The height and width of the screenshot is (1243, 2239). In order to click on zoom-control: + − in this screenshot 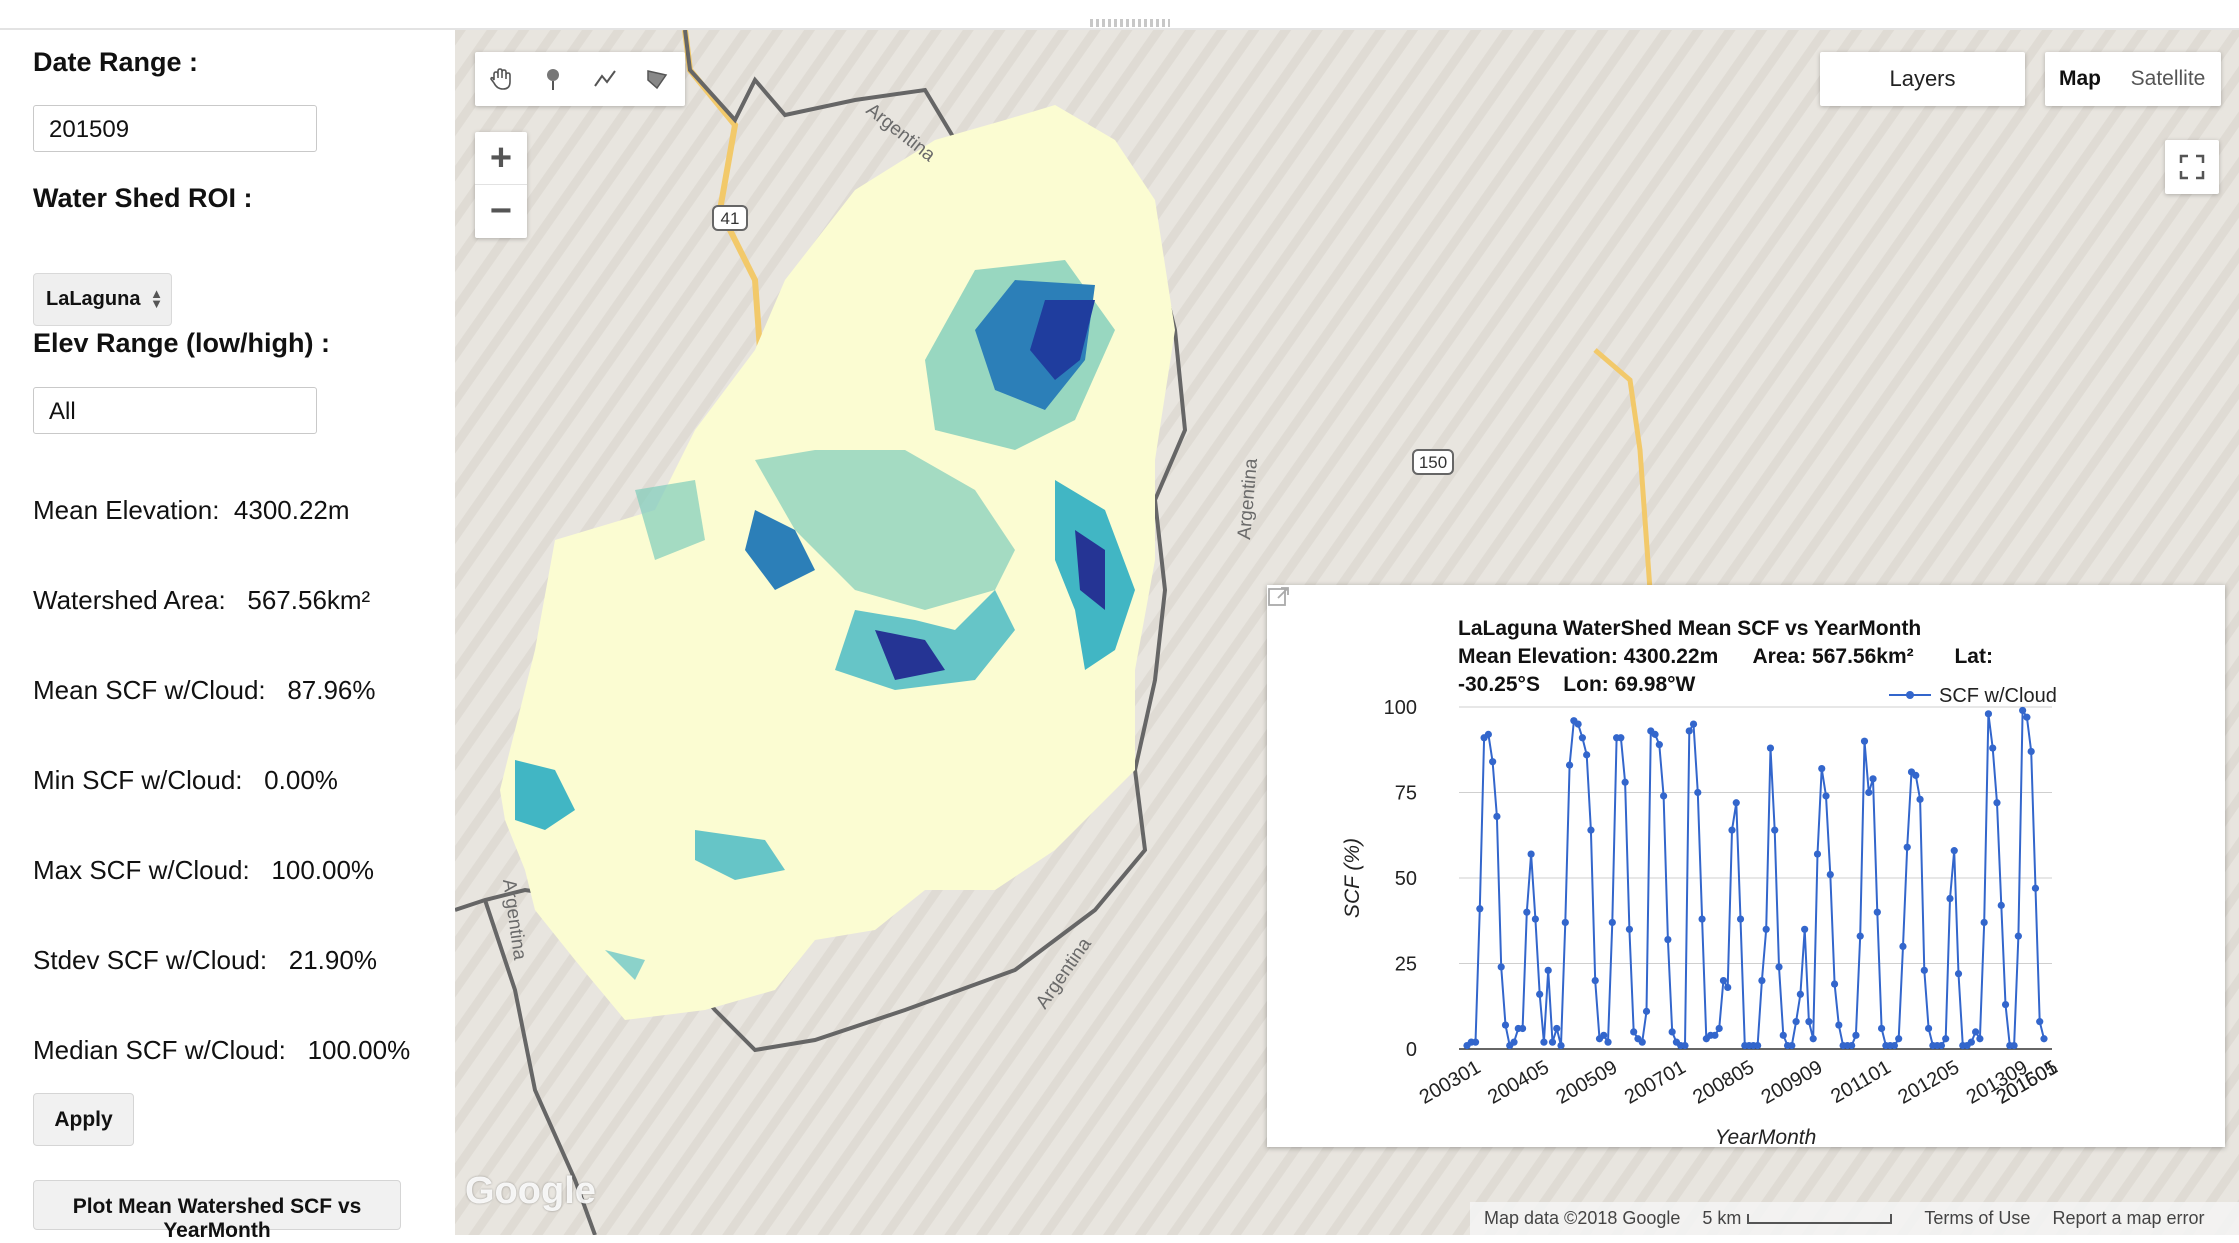, I will do `click(501, 185)`.